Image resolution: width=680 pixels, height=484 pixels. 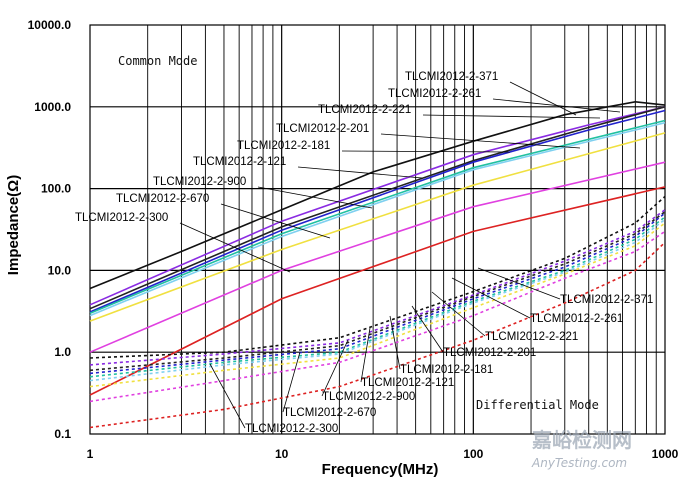 I want to click on common-series-label: TLCMI2012-2-201, so click(x=322, y=129).